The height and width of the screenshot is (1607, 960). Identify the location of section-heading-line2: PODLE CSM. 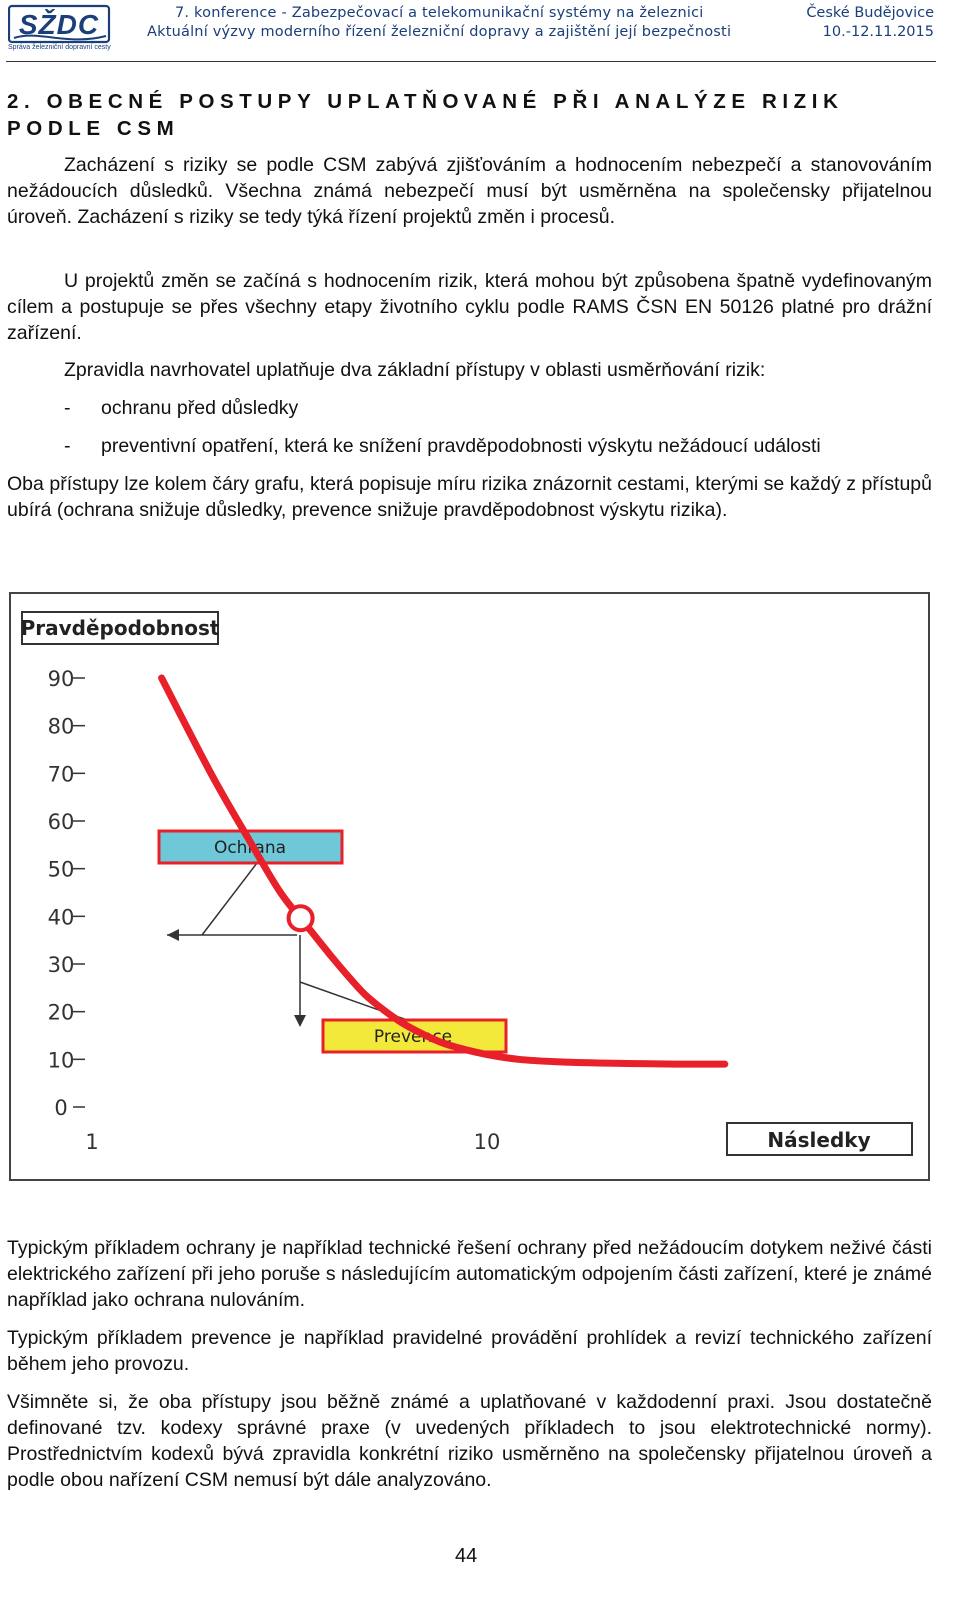
(93, 128).